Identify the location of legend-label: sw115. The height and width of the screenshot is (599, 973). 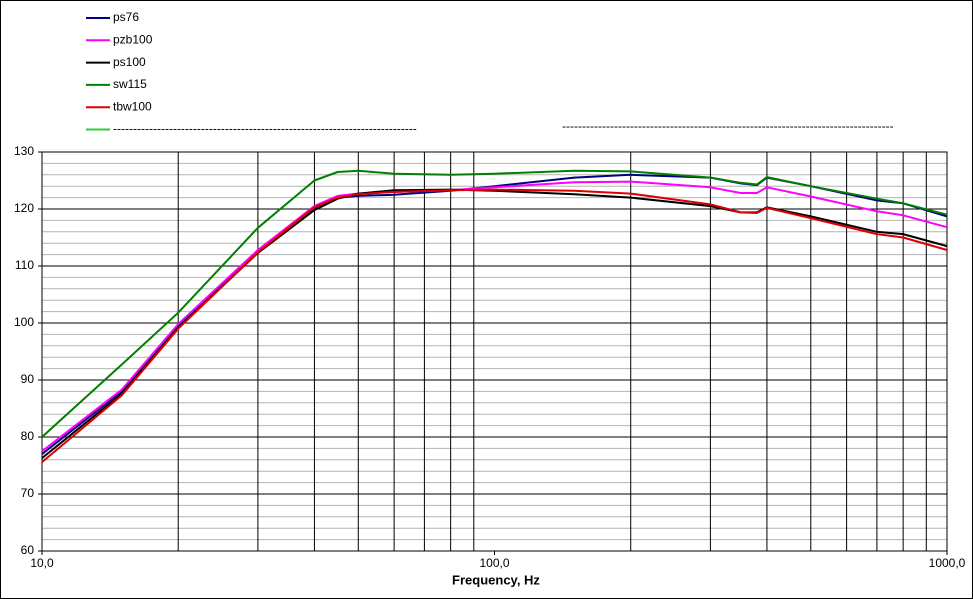
(130, 84).